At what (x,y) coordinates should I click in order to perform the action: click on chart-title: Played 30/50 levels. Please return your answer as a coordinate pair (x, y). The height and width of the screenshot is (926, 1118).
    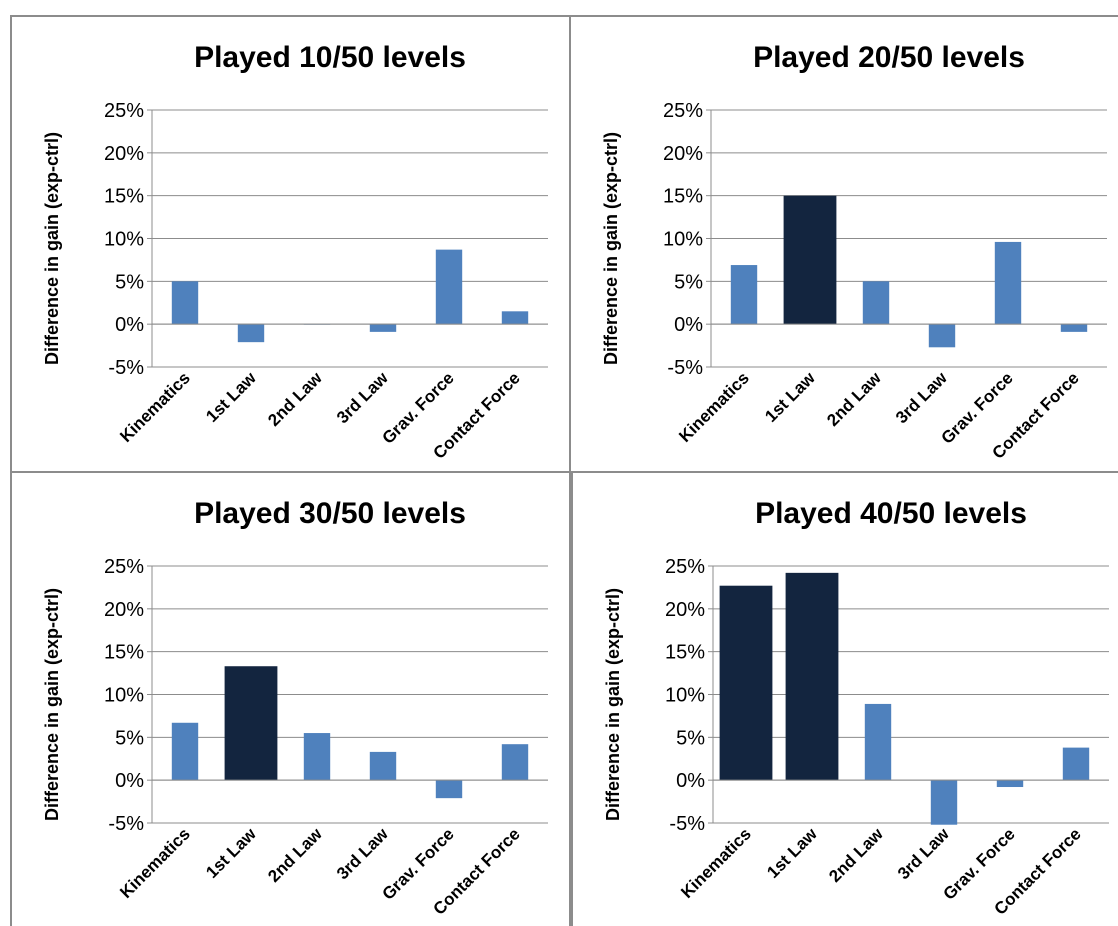
    Looking at the image, I should click on (330, 513).